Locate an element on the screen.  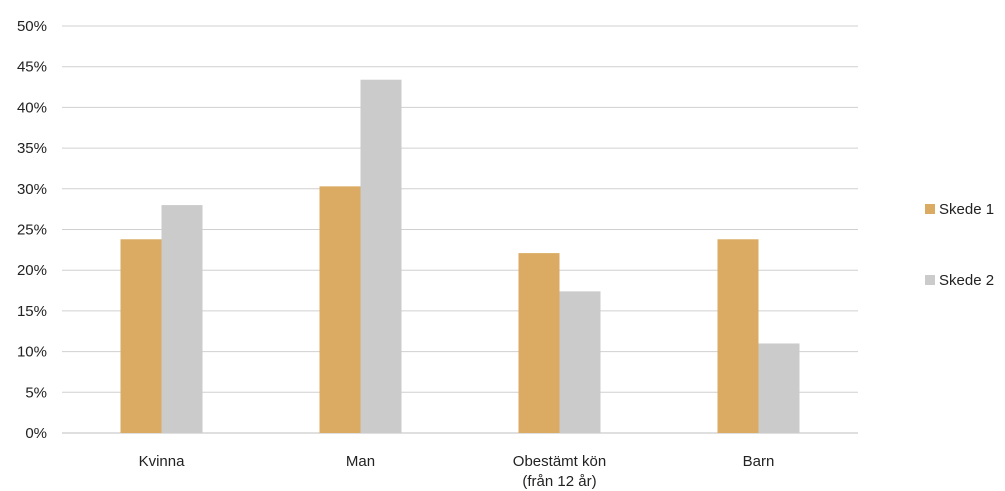
x-axis-category-labels: Kvinna Man Obestämt kön (från 12 år) Barn is located at coordinates (457, 471).